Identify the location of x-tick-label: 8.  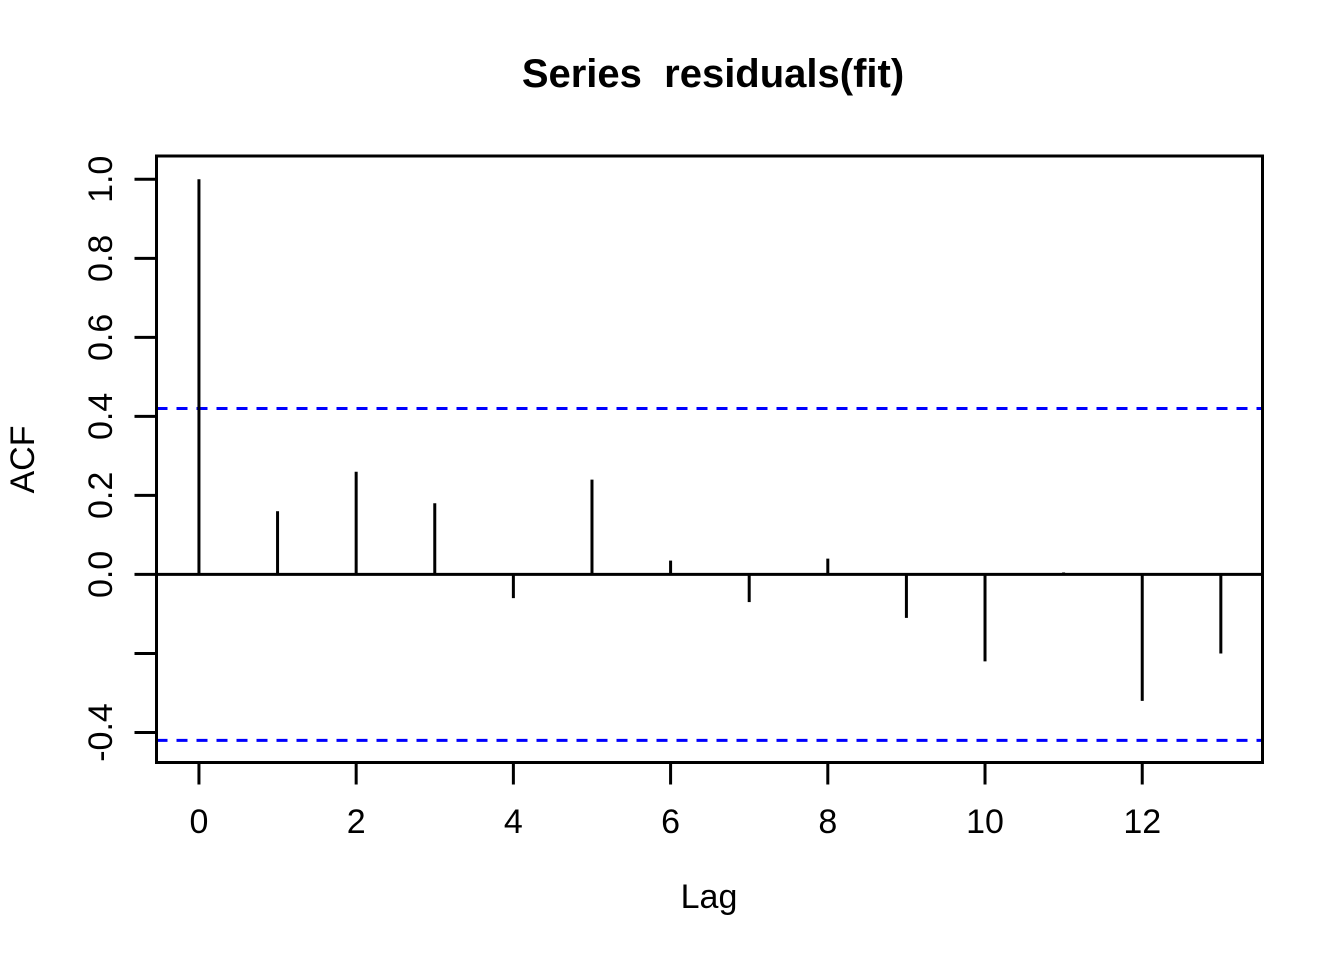
(827, 822).